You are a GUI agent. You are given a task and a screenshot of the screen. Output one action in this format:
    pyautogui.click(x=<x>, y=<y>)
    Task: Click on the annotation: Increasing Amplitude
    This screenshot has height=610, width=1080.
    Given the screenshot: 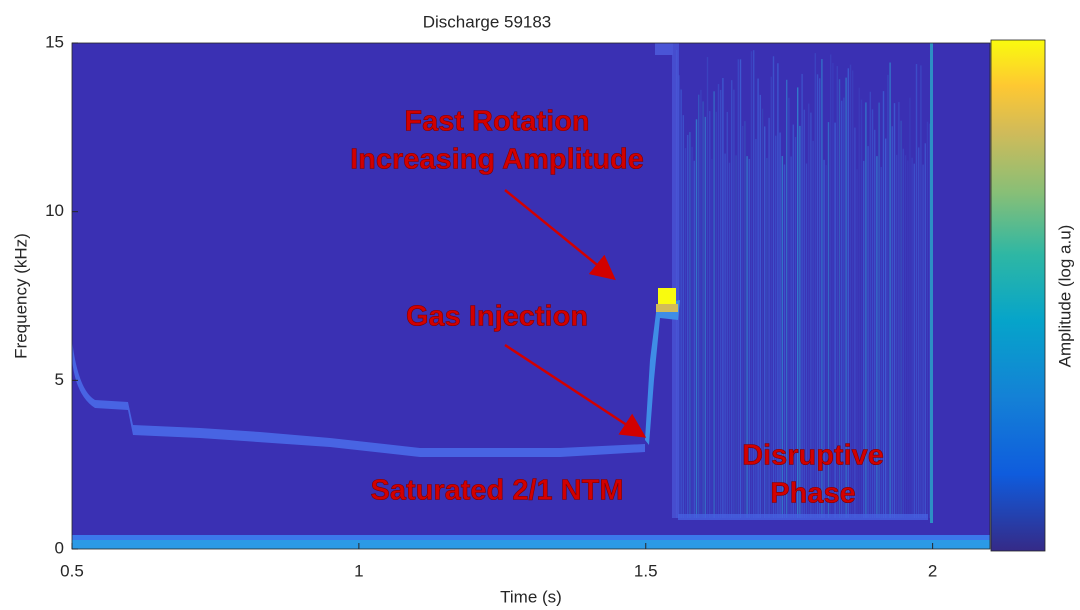 What is the action you would take?
    pyautogui.click(x=497, y=160)
    